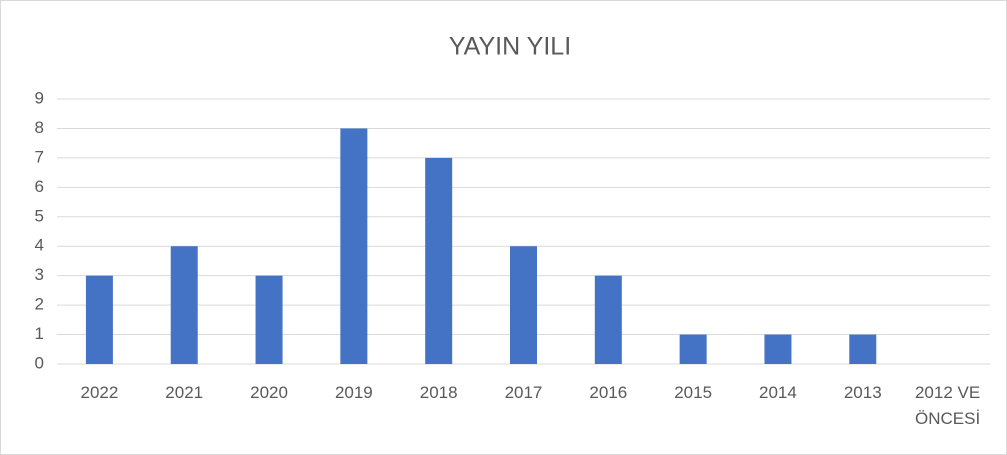 This screenshot has height=455, width=1007. I want to click on x-tick-label: 2020, so click(269, 392).